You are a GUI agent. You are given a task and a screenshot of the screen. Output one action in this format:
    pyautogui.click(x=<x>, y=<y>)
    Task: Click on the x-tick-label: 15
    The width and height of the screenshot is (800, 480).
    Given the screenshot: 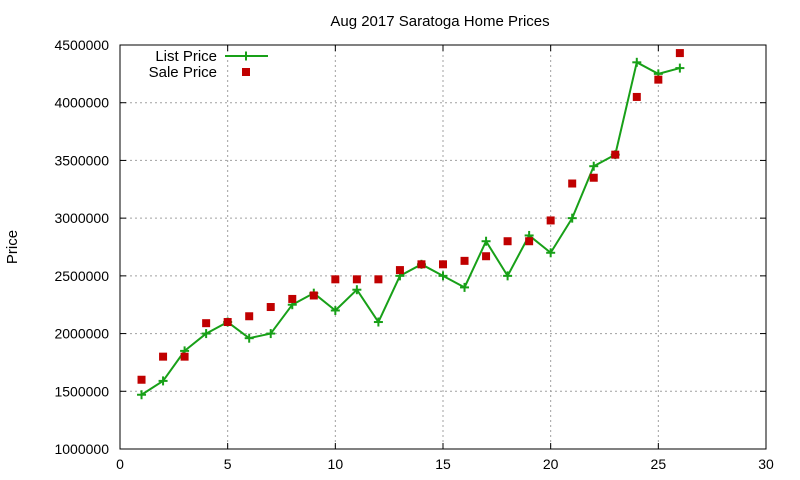 What is the action you would take?
    pyautogui.click(x=443, y=464)
    